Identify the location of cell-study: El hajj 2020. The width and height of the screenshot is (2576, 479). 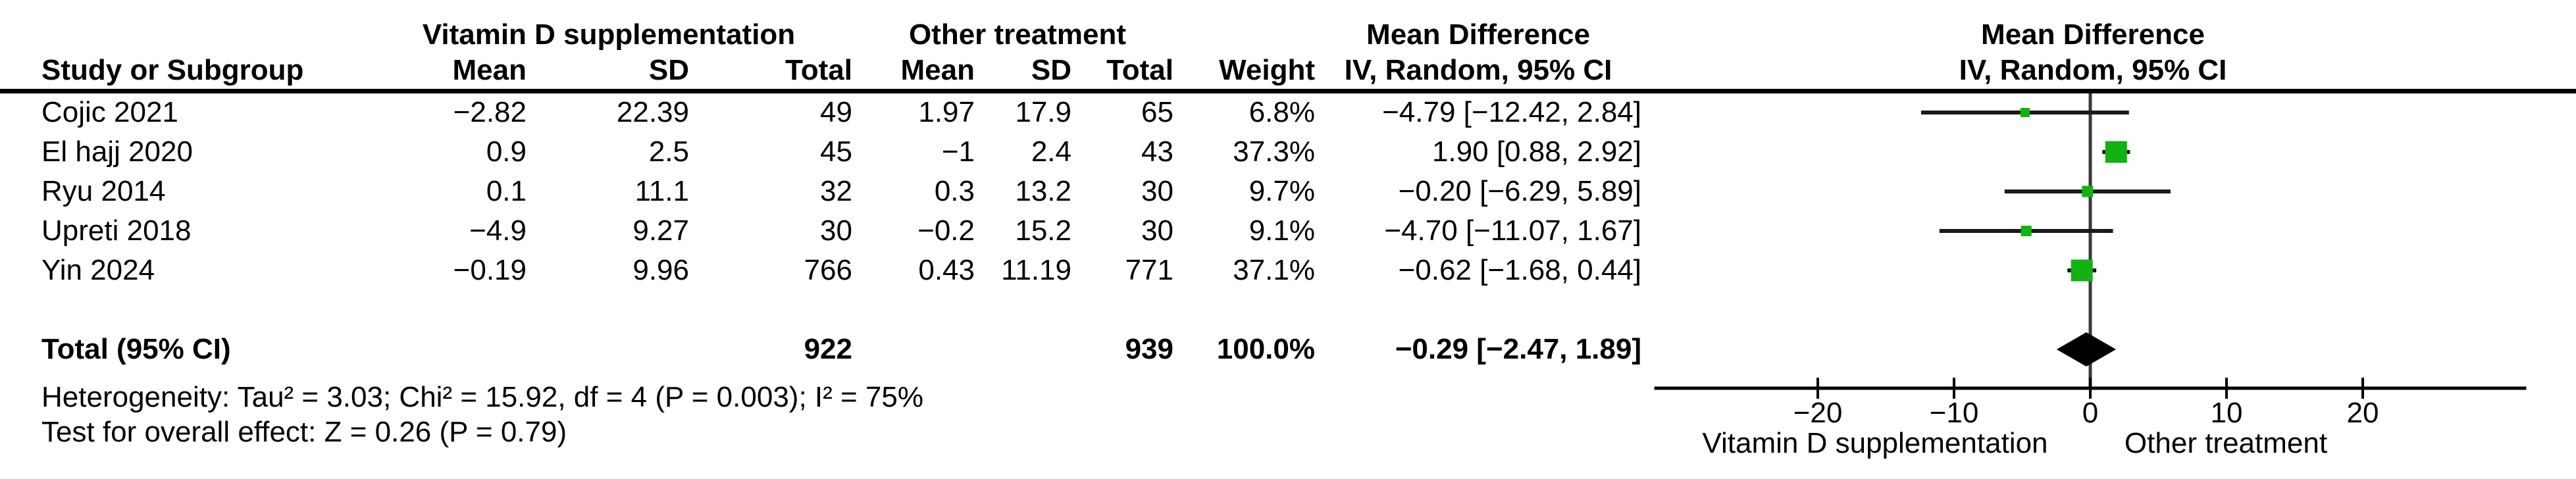
(117, 152).